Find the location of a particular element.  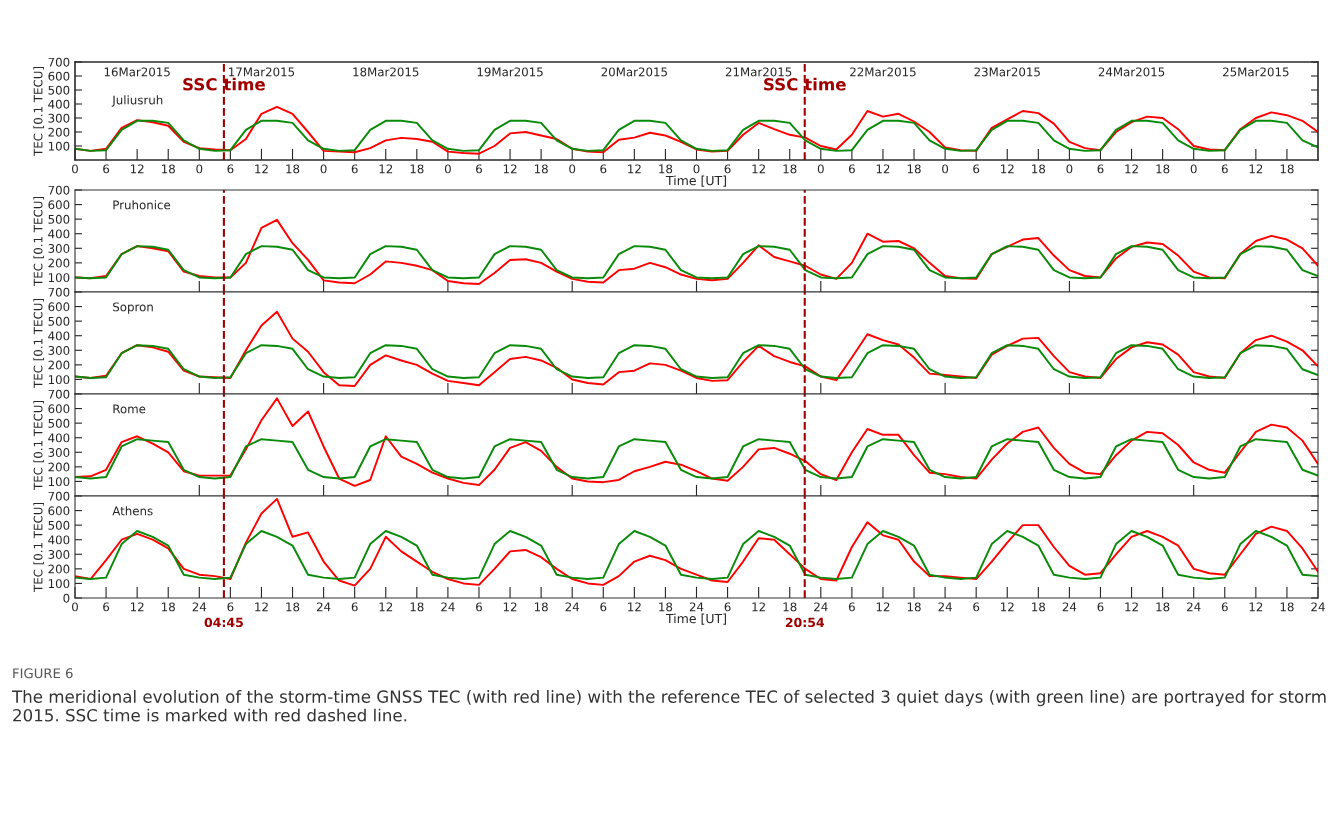

annotation: Athens is located at coordinates (132, 511).